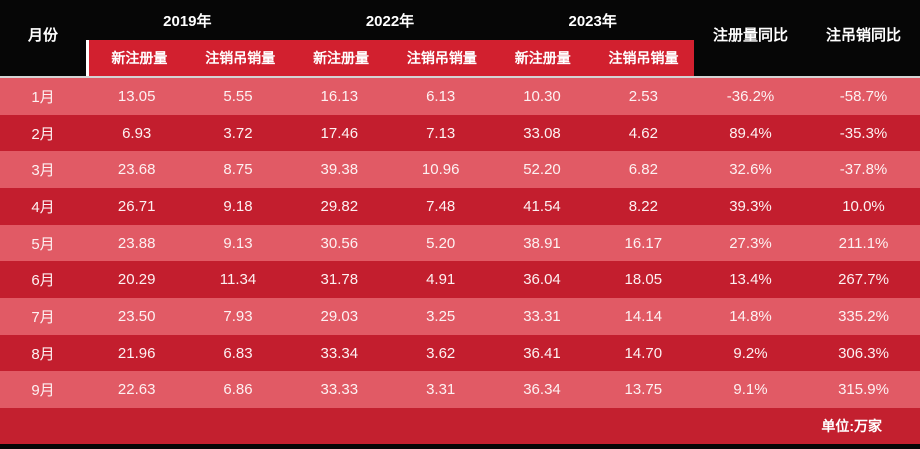  I want to click on unit-note: 单位:万家, so click(851, 426).